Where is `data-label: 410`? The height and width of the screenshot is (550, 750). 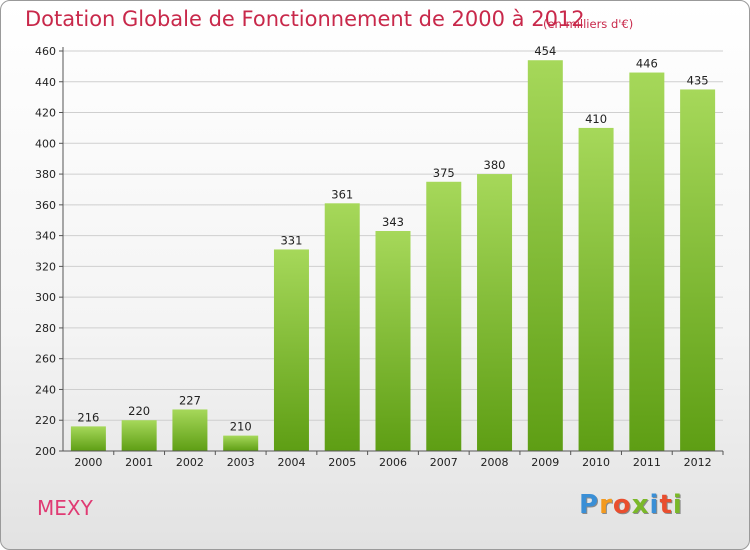
data-label: 410 is located at coordinates (596, 119).